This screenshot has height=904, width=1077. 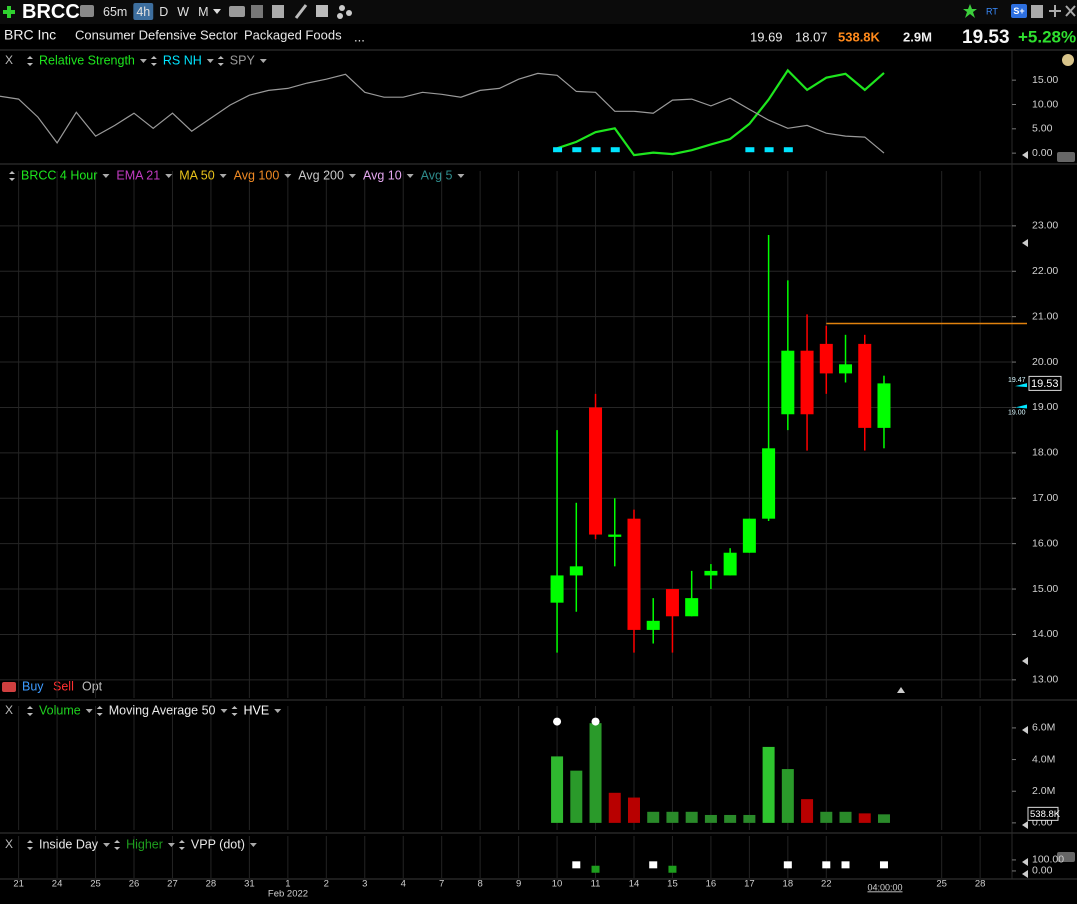 I want to click on legend-item: HVE, so click(x=257, y=710).